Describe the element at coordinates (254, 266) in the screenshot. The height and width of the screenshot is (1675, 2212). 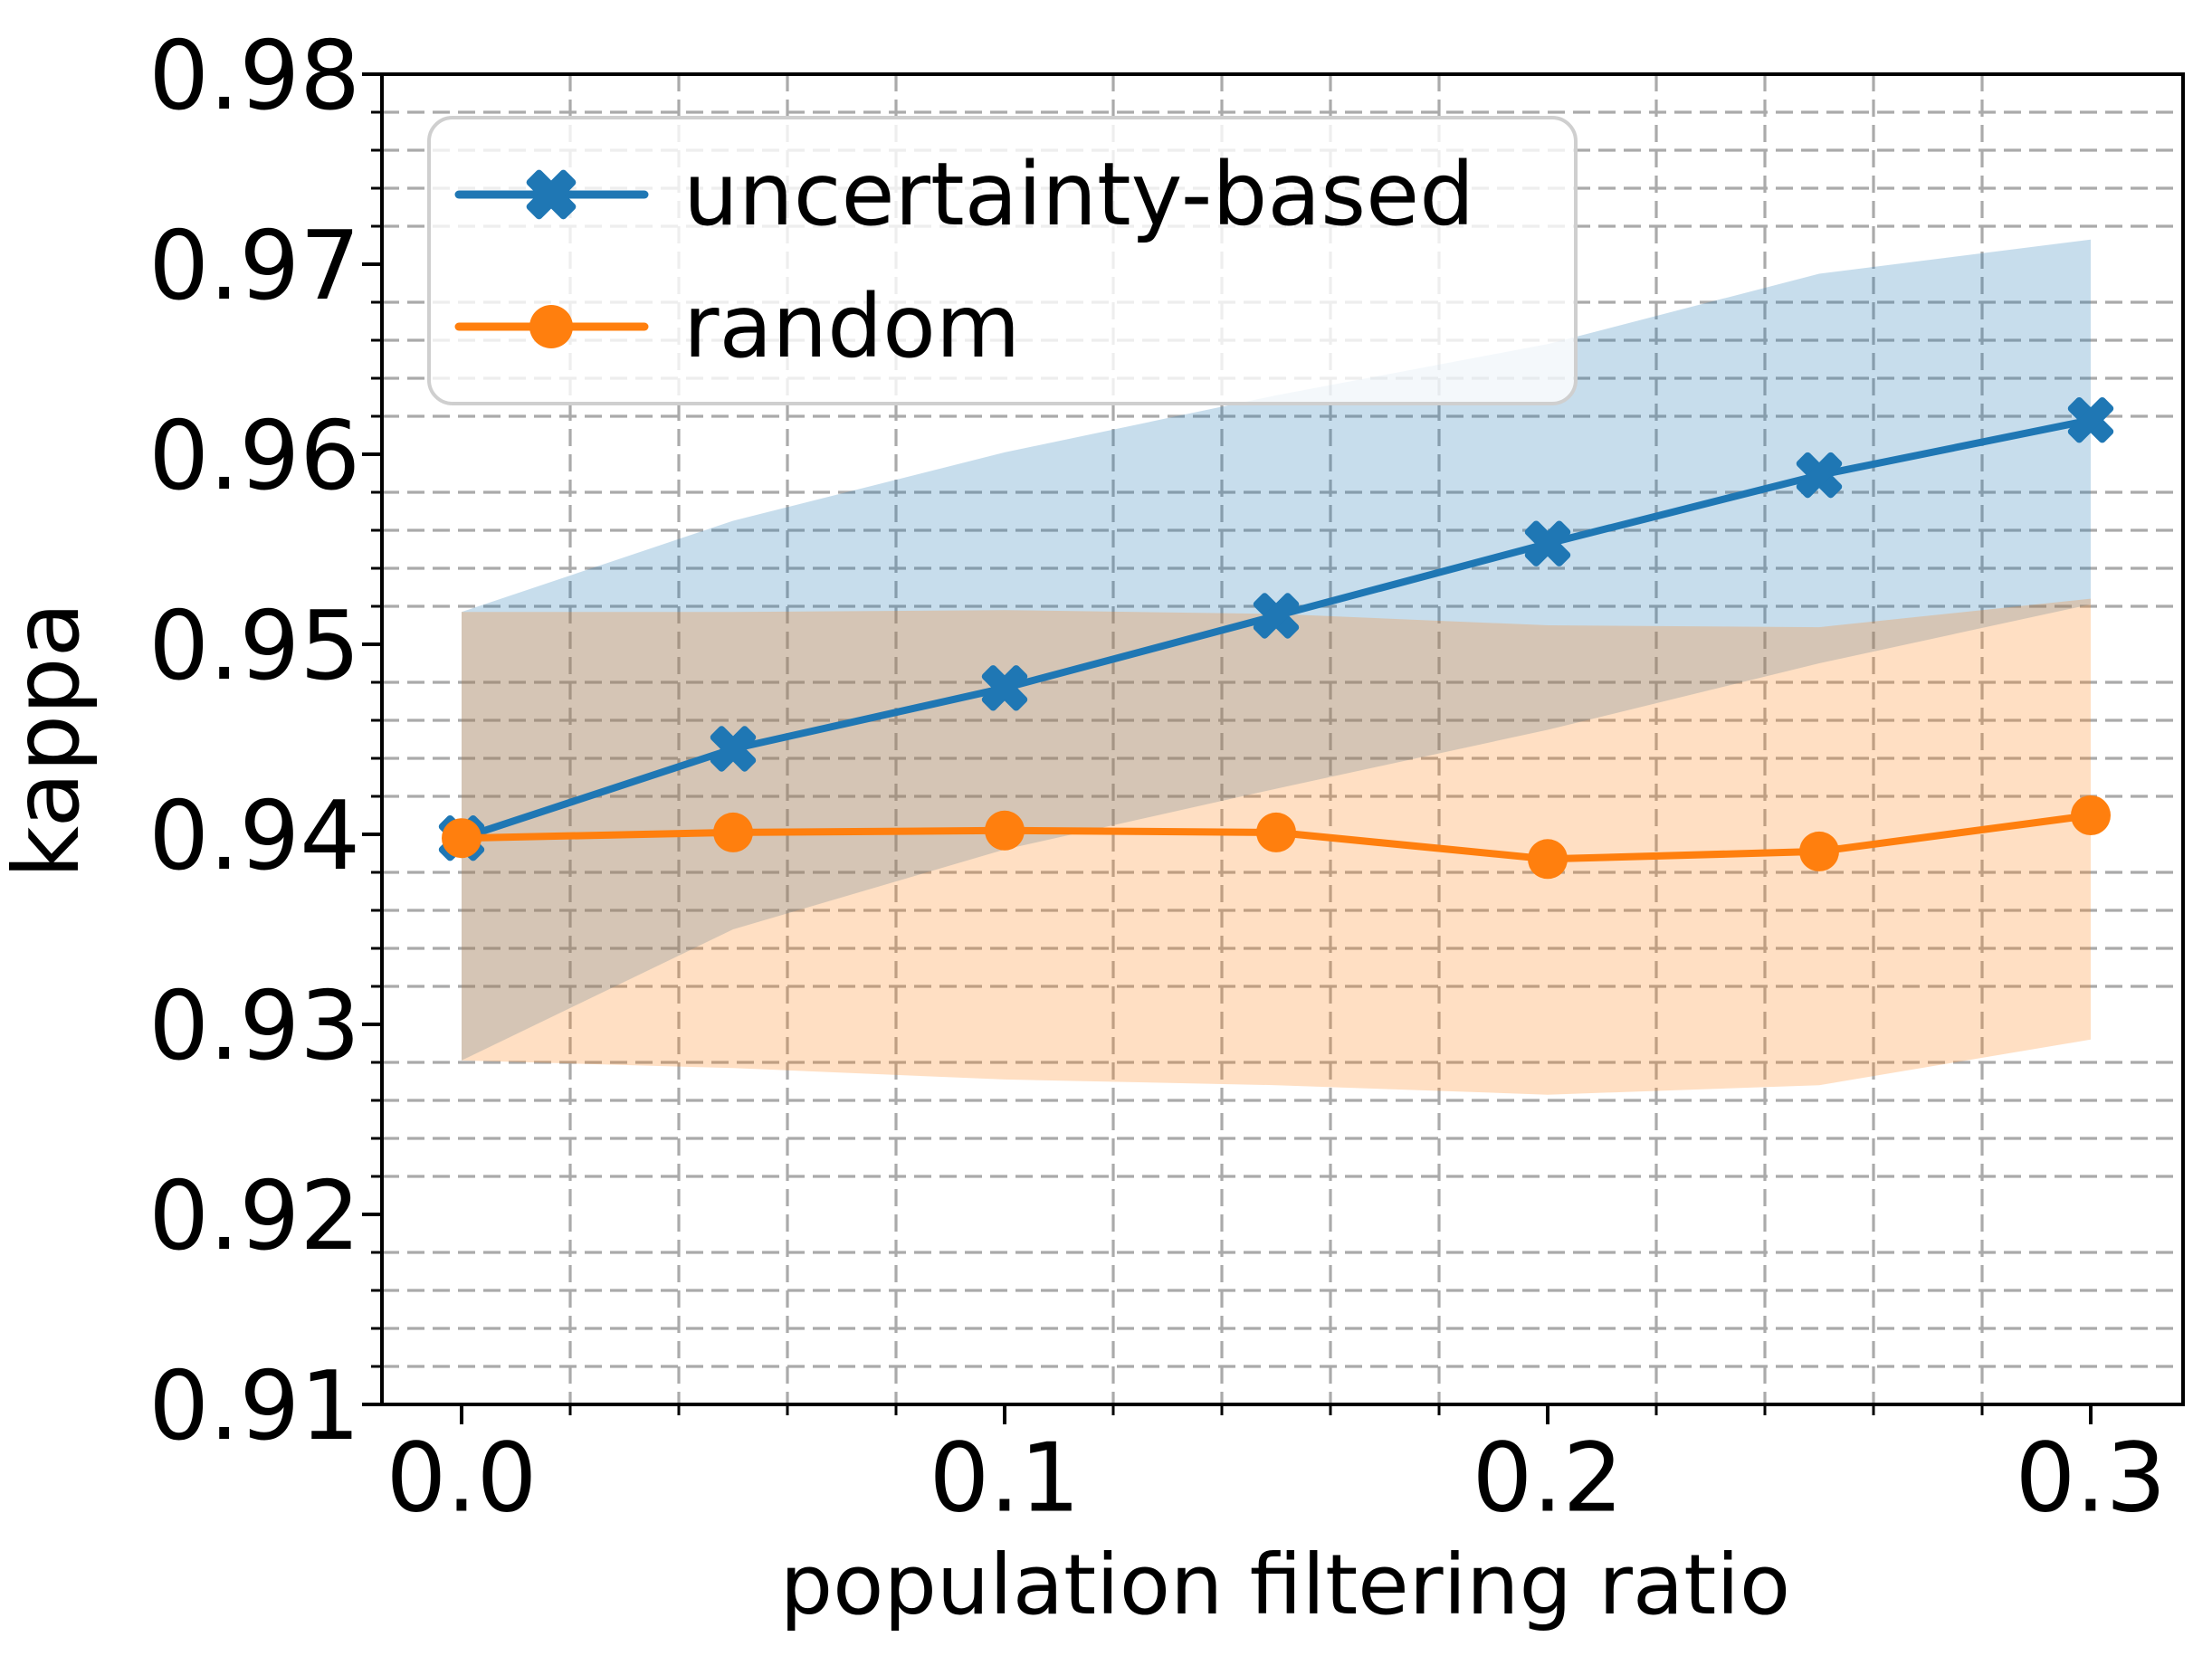
I see `y-tick-label: 0.97` at that location.